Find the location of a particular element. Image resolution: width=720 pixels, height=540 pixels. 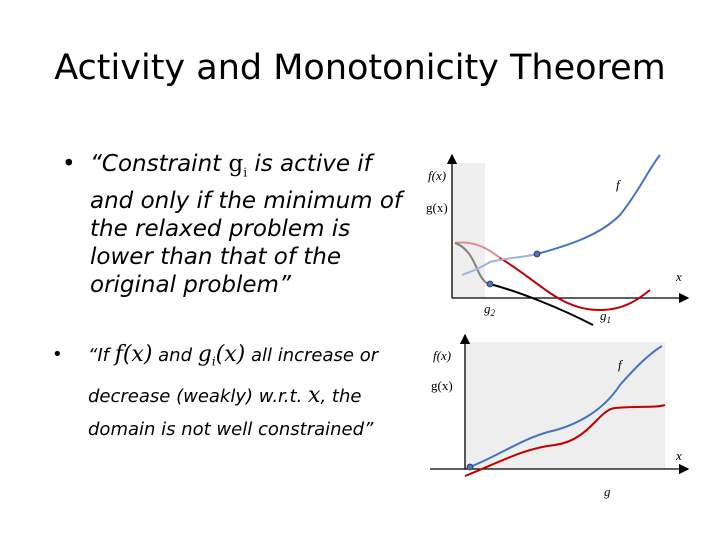

function-g: g is located at coordinates (204, 354).